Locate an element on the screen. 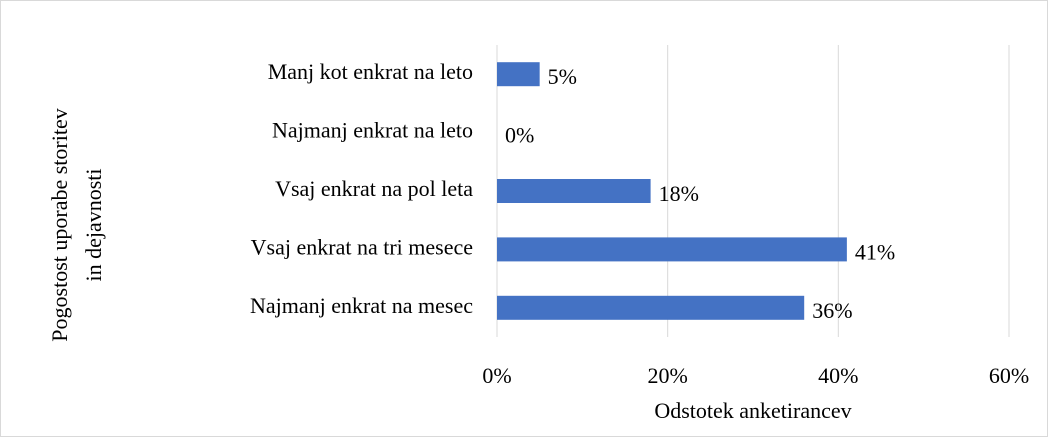  data-label: 0% is located at coordinates (519, 135).